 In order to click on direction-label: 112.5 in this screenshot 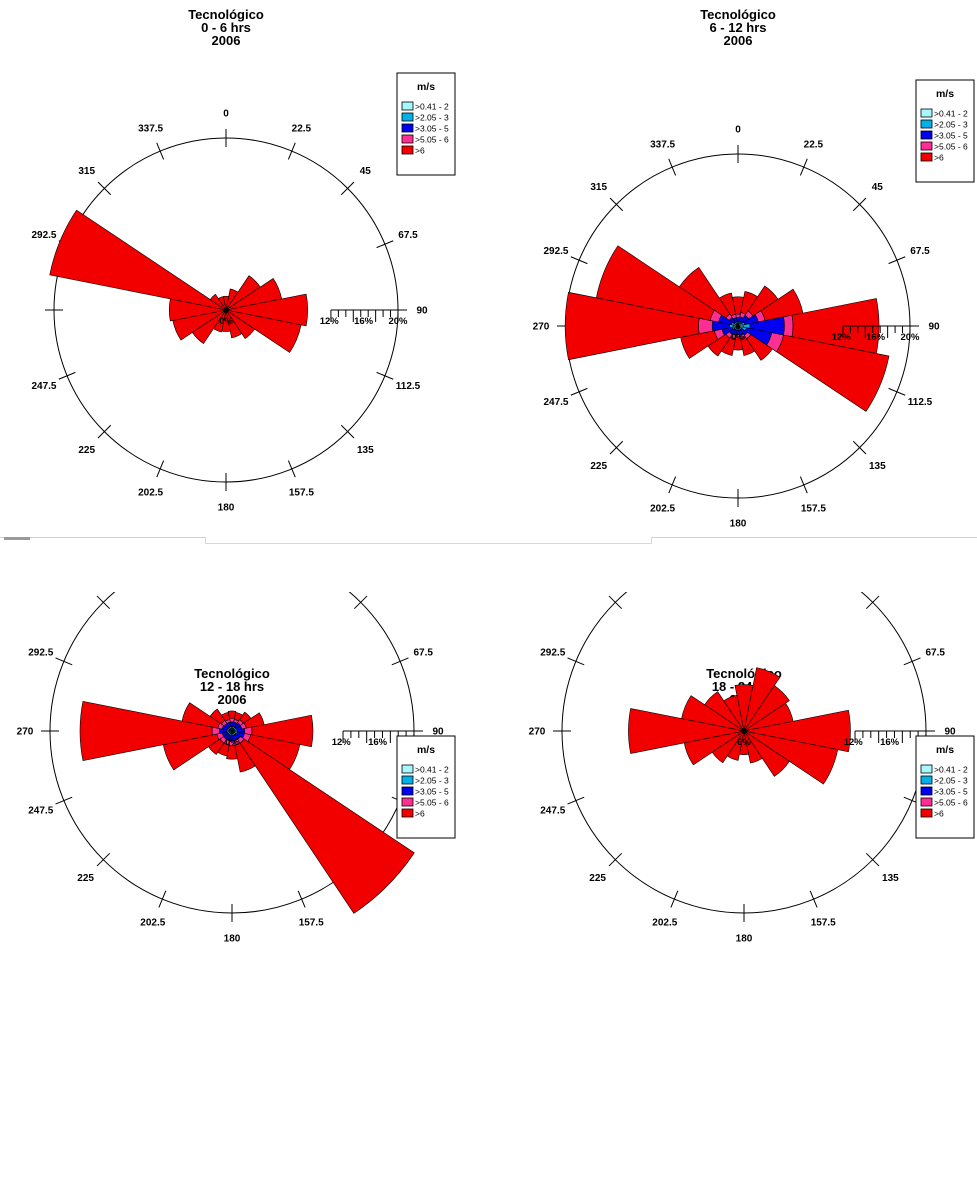, I will do `click(920, 402)`.